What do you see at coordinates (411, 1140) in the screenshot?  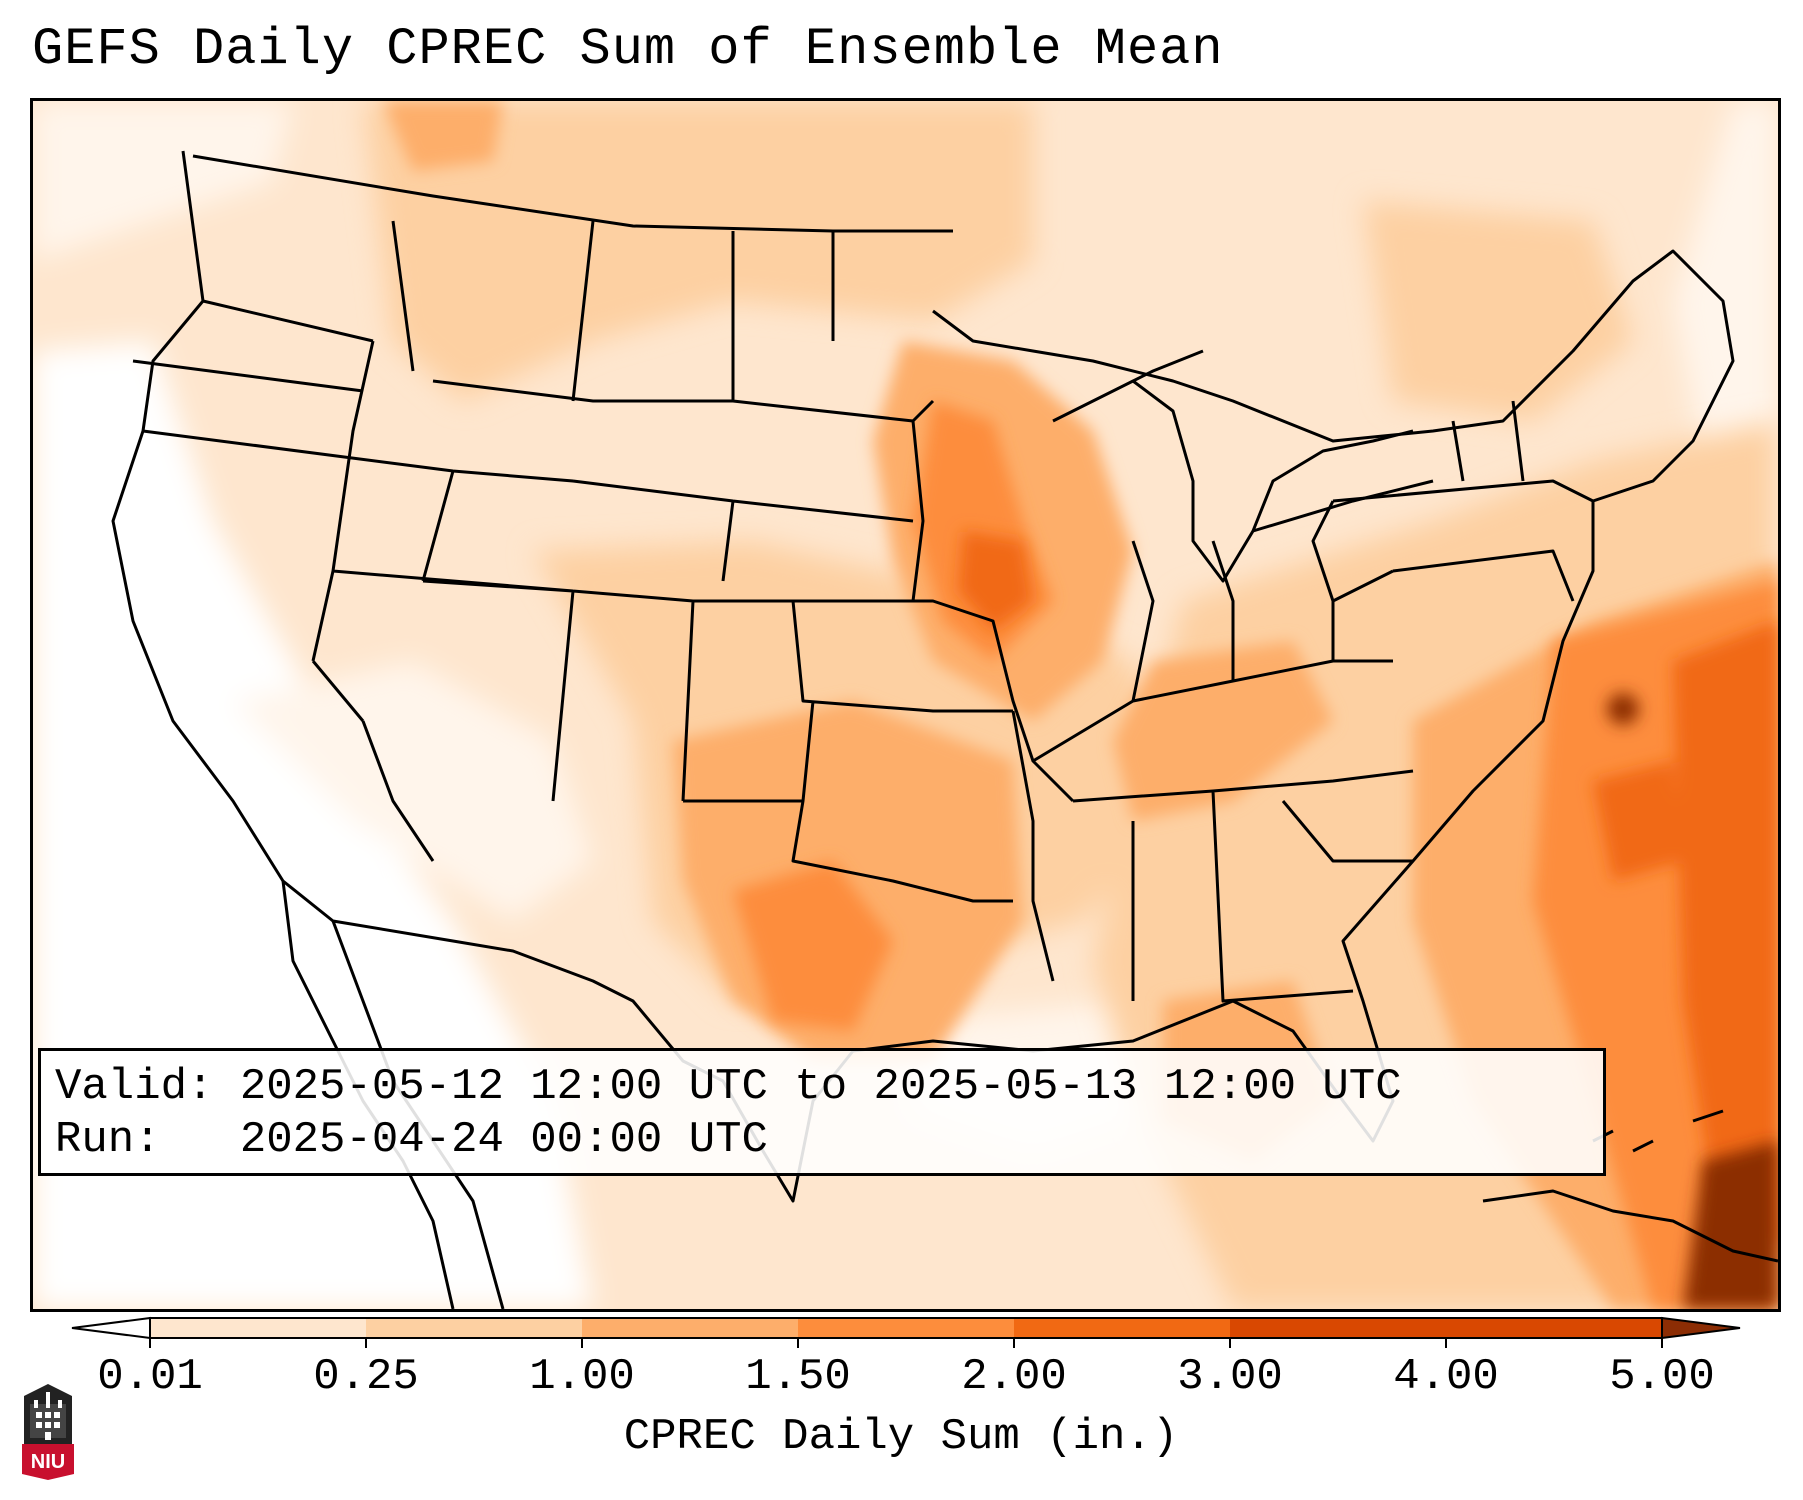 I see `run-time-text: Run: 2025-04-24 00:00 UTC` at bounding box center [411, 1140].